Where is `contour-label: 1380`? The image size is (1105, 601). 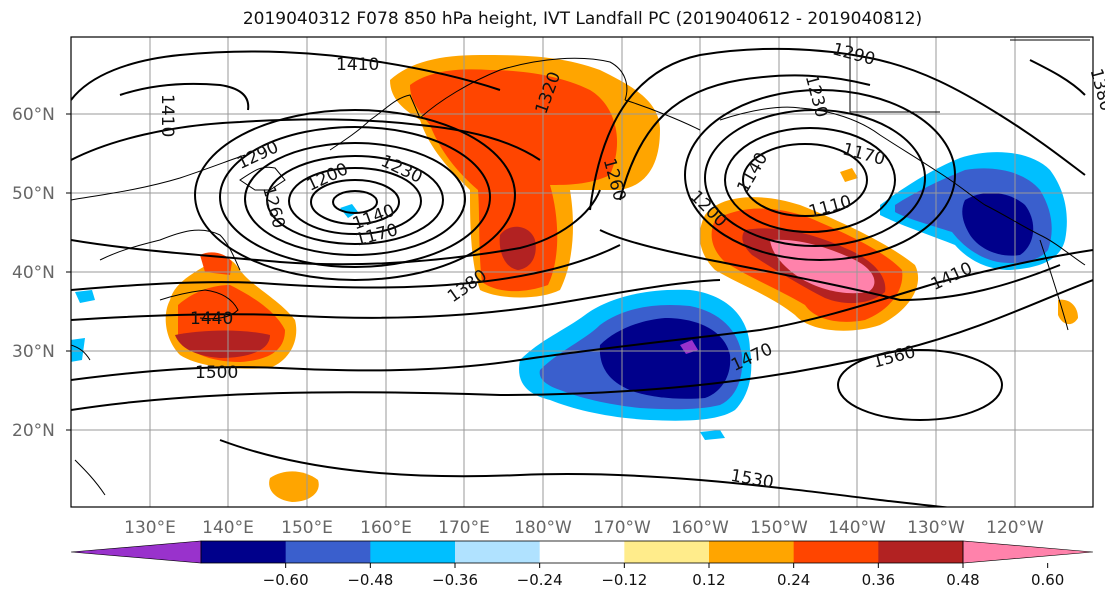
contour-label: 1380 is located at coordinates (1095, 89).